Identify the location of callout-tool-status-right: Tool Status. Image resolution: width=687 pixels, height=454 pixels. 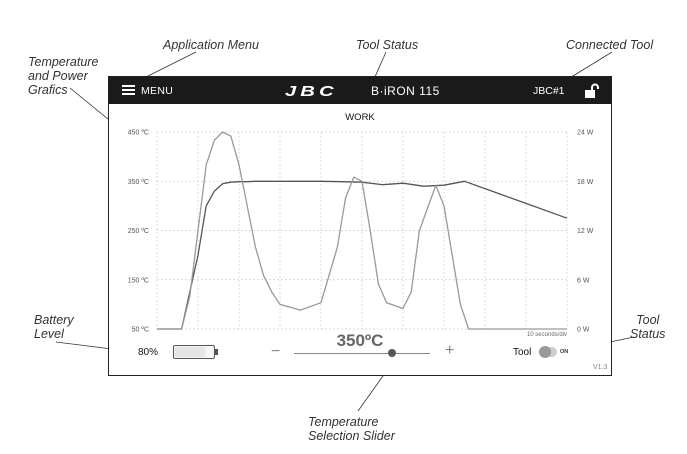
(647, 327).